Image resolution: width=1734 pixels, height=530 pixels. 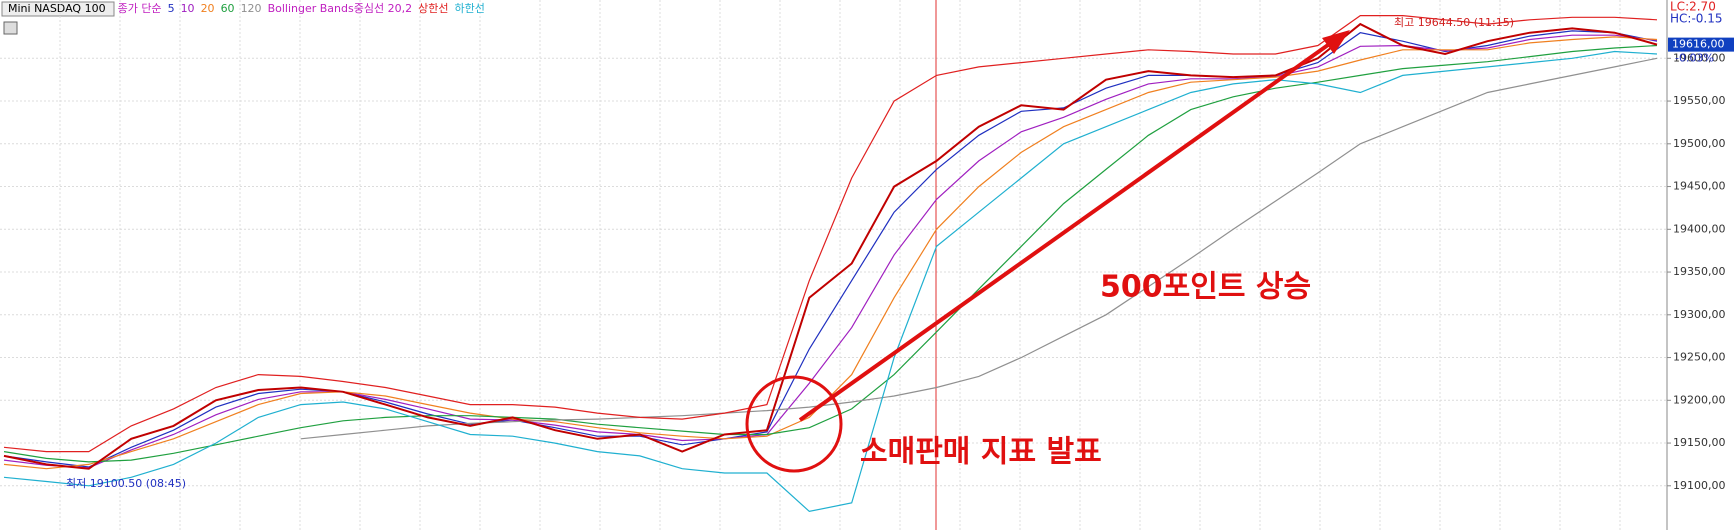 I want to click on legend-item: 5, so click(x=171, y=8).